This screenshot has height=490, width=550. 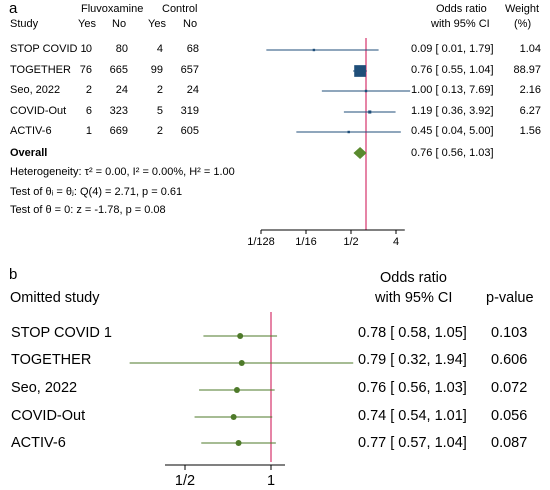 What do you see at coordinates (35, 90) in the screenshot?
I see `row-study-name: Seo, 2022` at bounding box center [35, 90].